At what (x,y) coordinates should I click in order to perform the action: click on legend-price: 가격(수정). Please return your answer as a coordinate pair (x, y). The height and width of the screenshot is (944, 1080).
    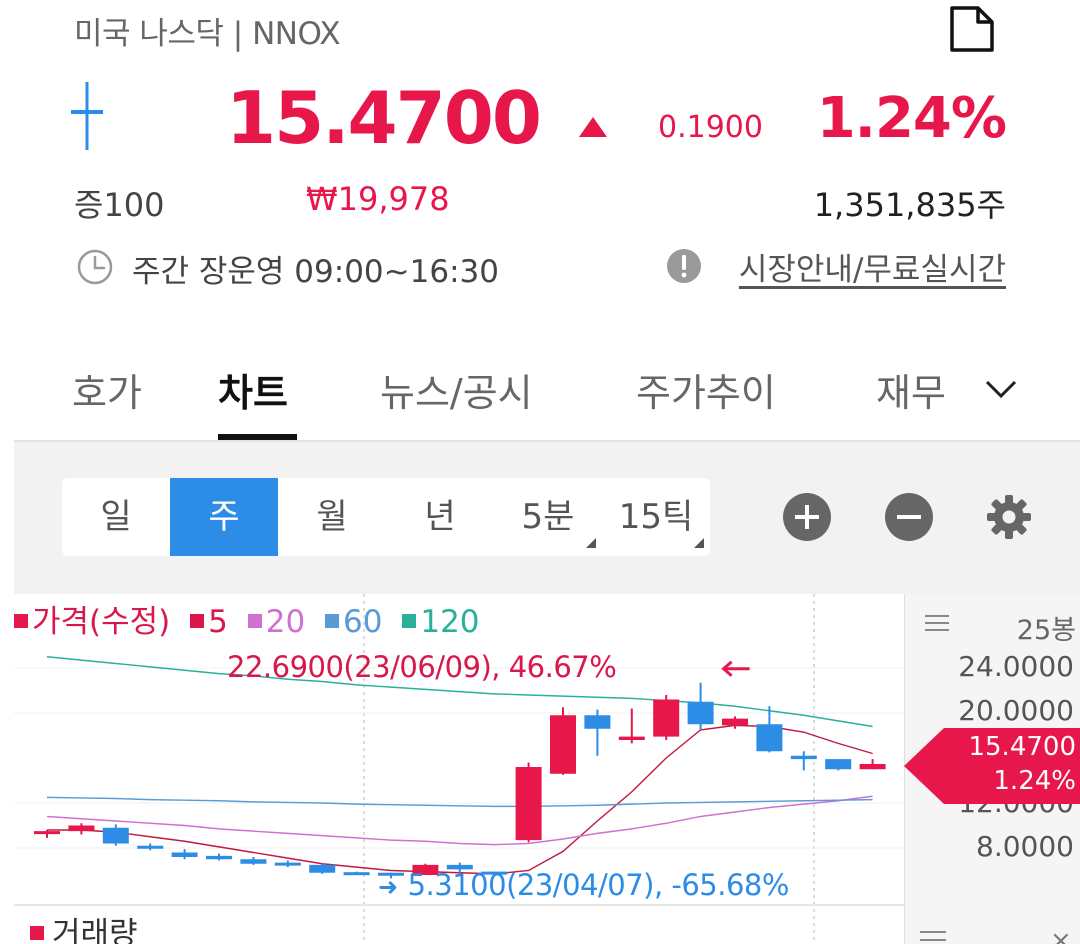
    Looking at the image, I should click on (101, 622).